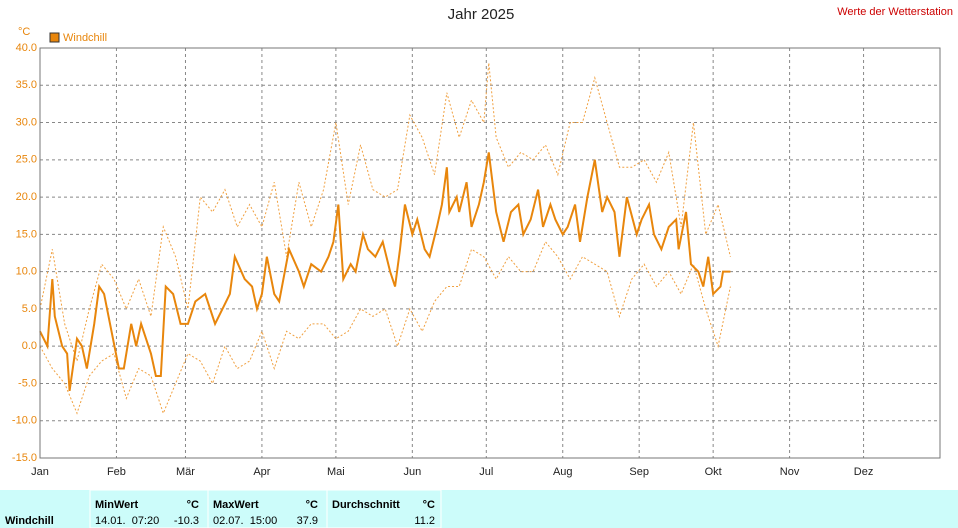  Describe the element at coordinates (864, 472) in the screenshot. I see `x-tick-label: Dez` at that location.